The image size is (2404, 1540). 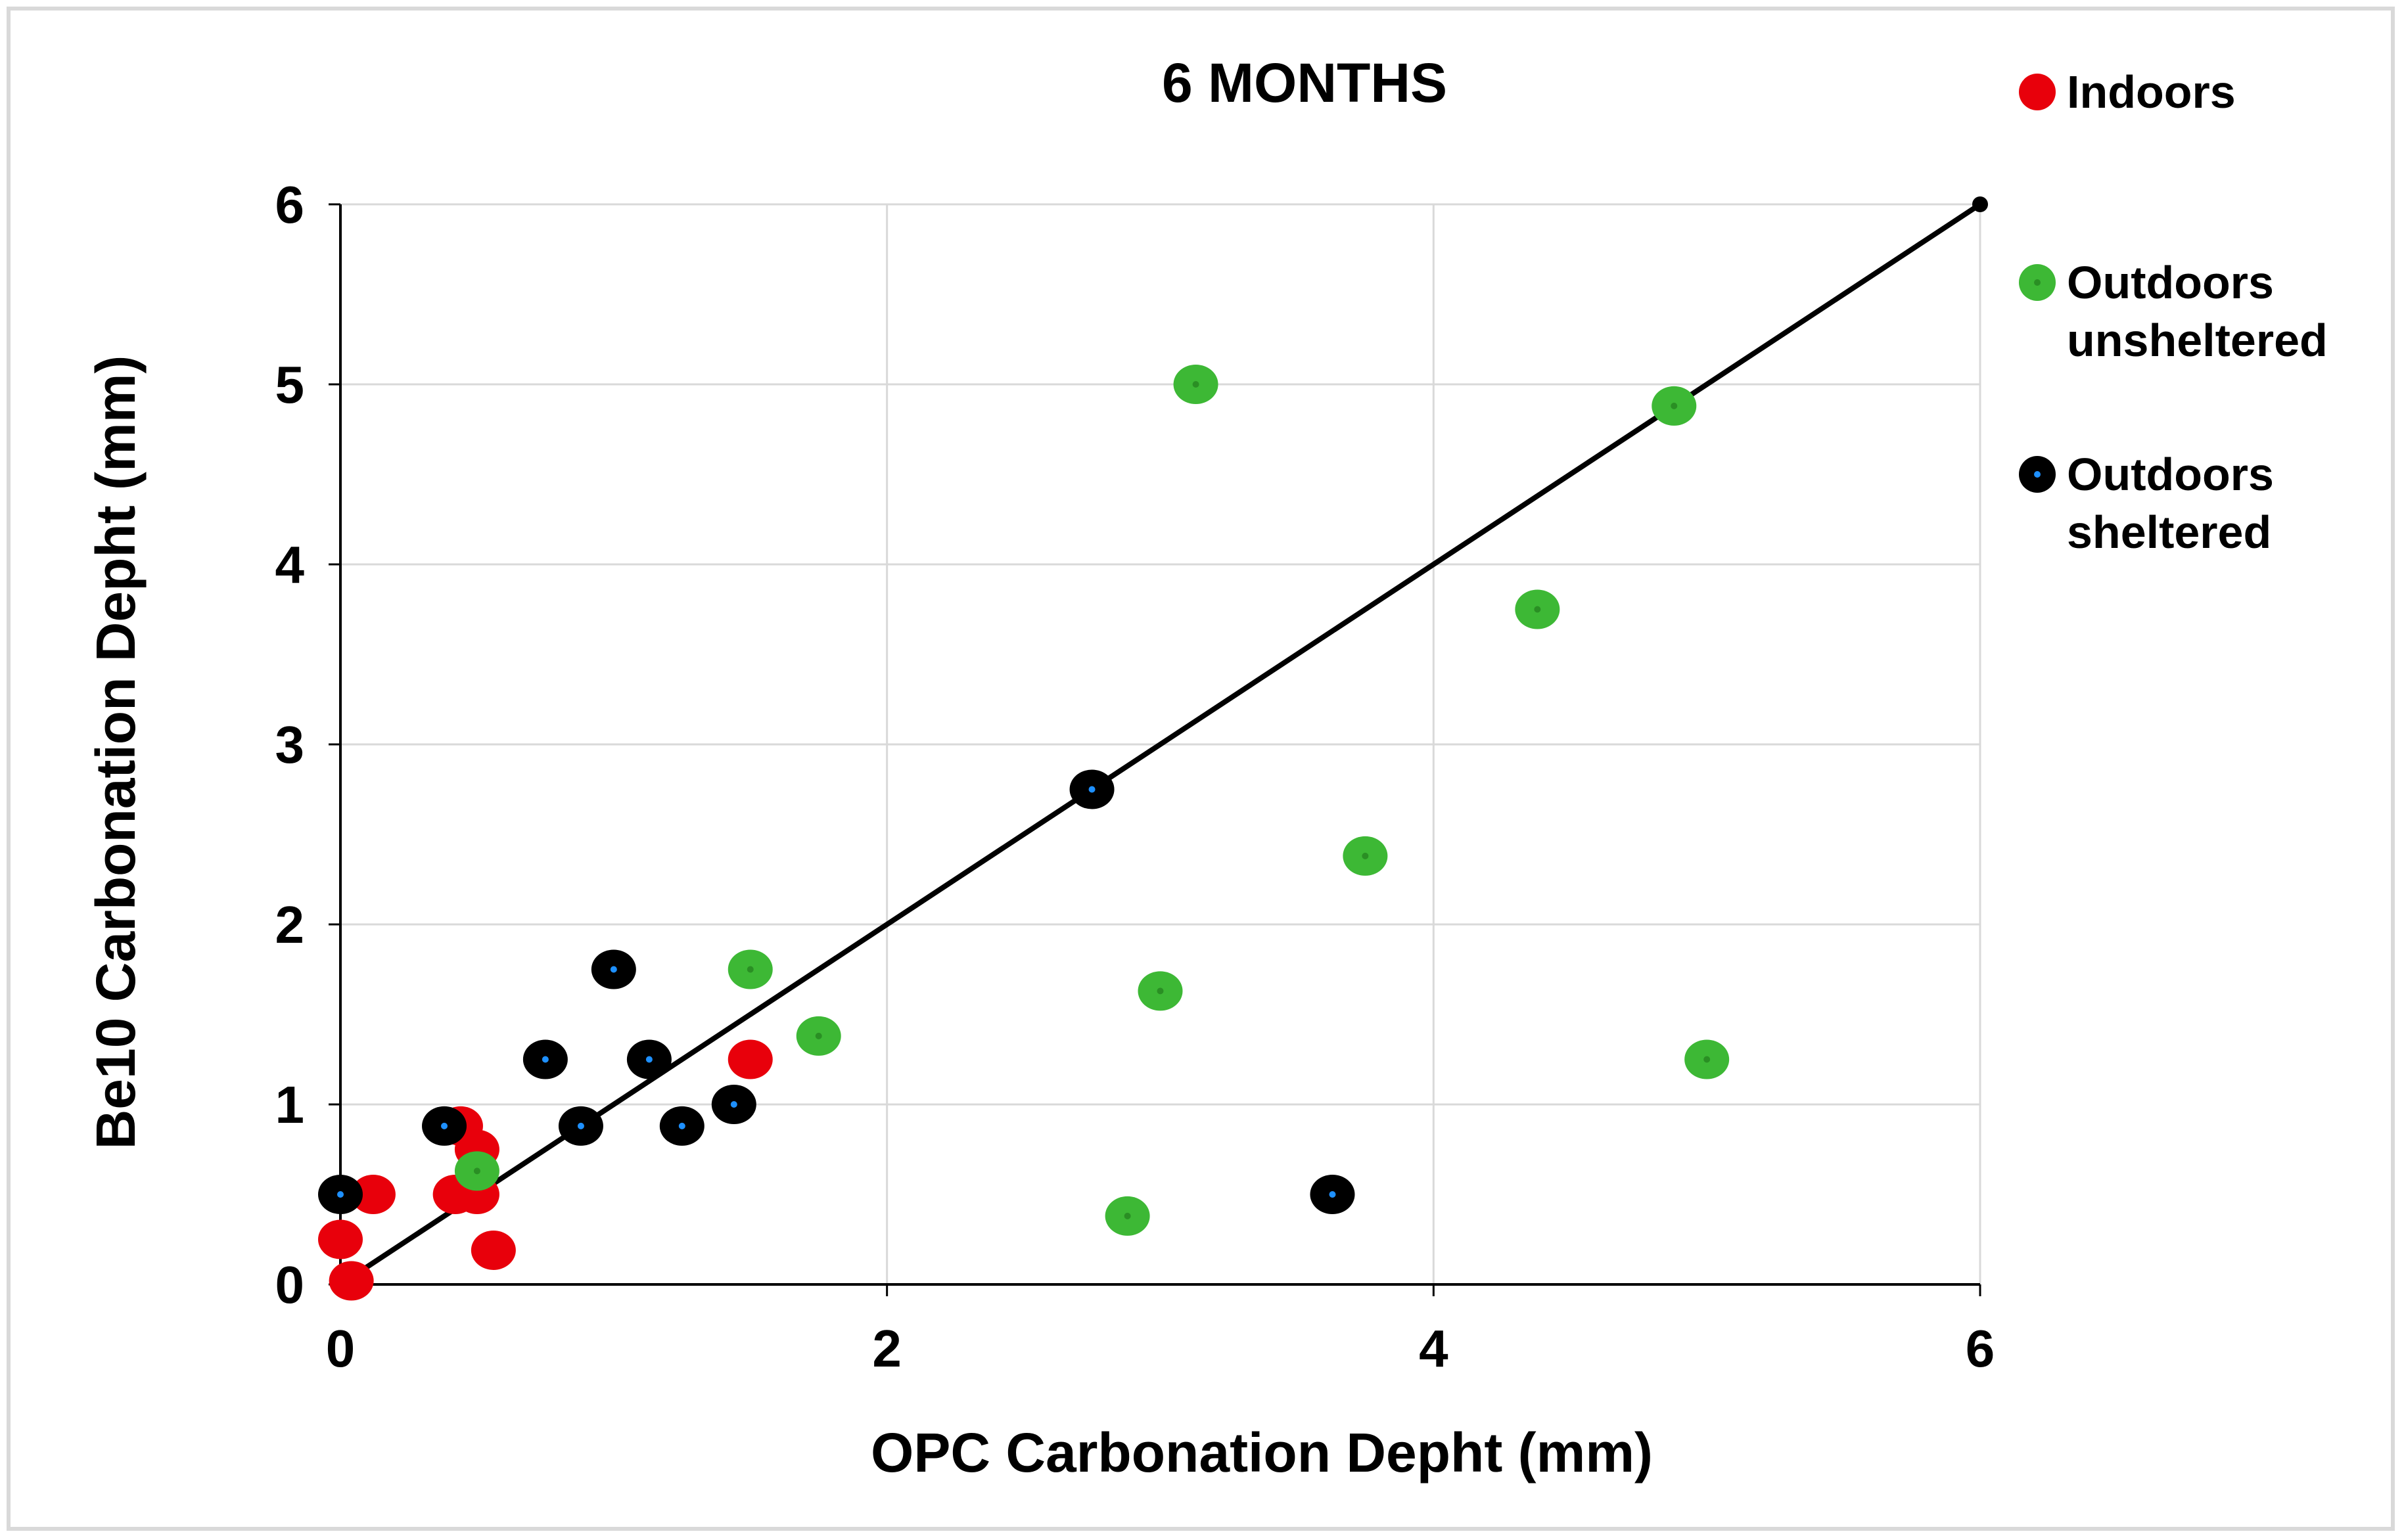 I want to click on reference-line-end-marker, so click(x=1980, y=204).